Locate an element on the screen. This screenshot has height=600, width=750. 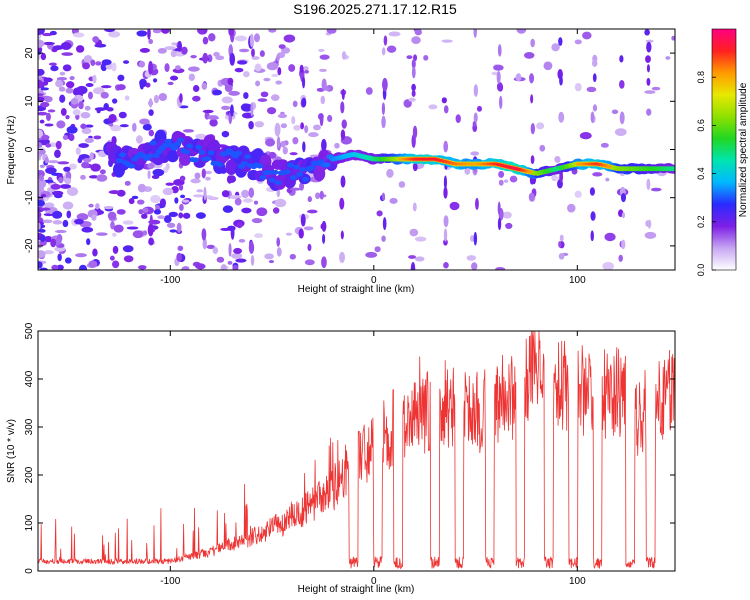
x-tick-label: -100 is located at coordinates (170, 581).